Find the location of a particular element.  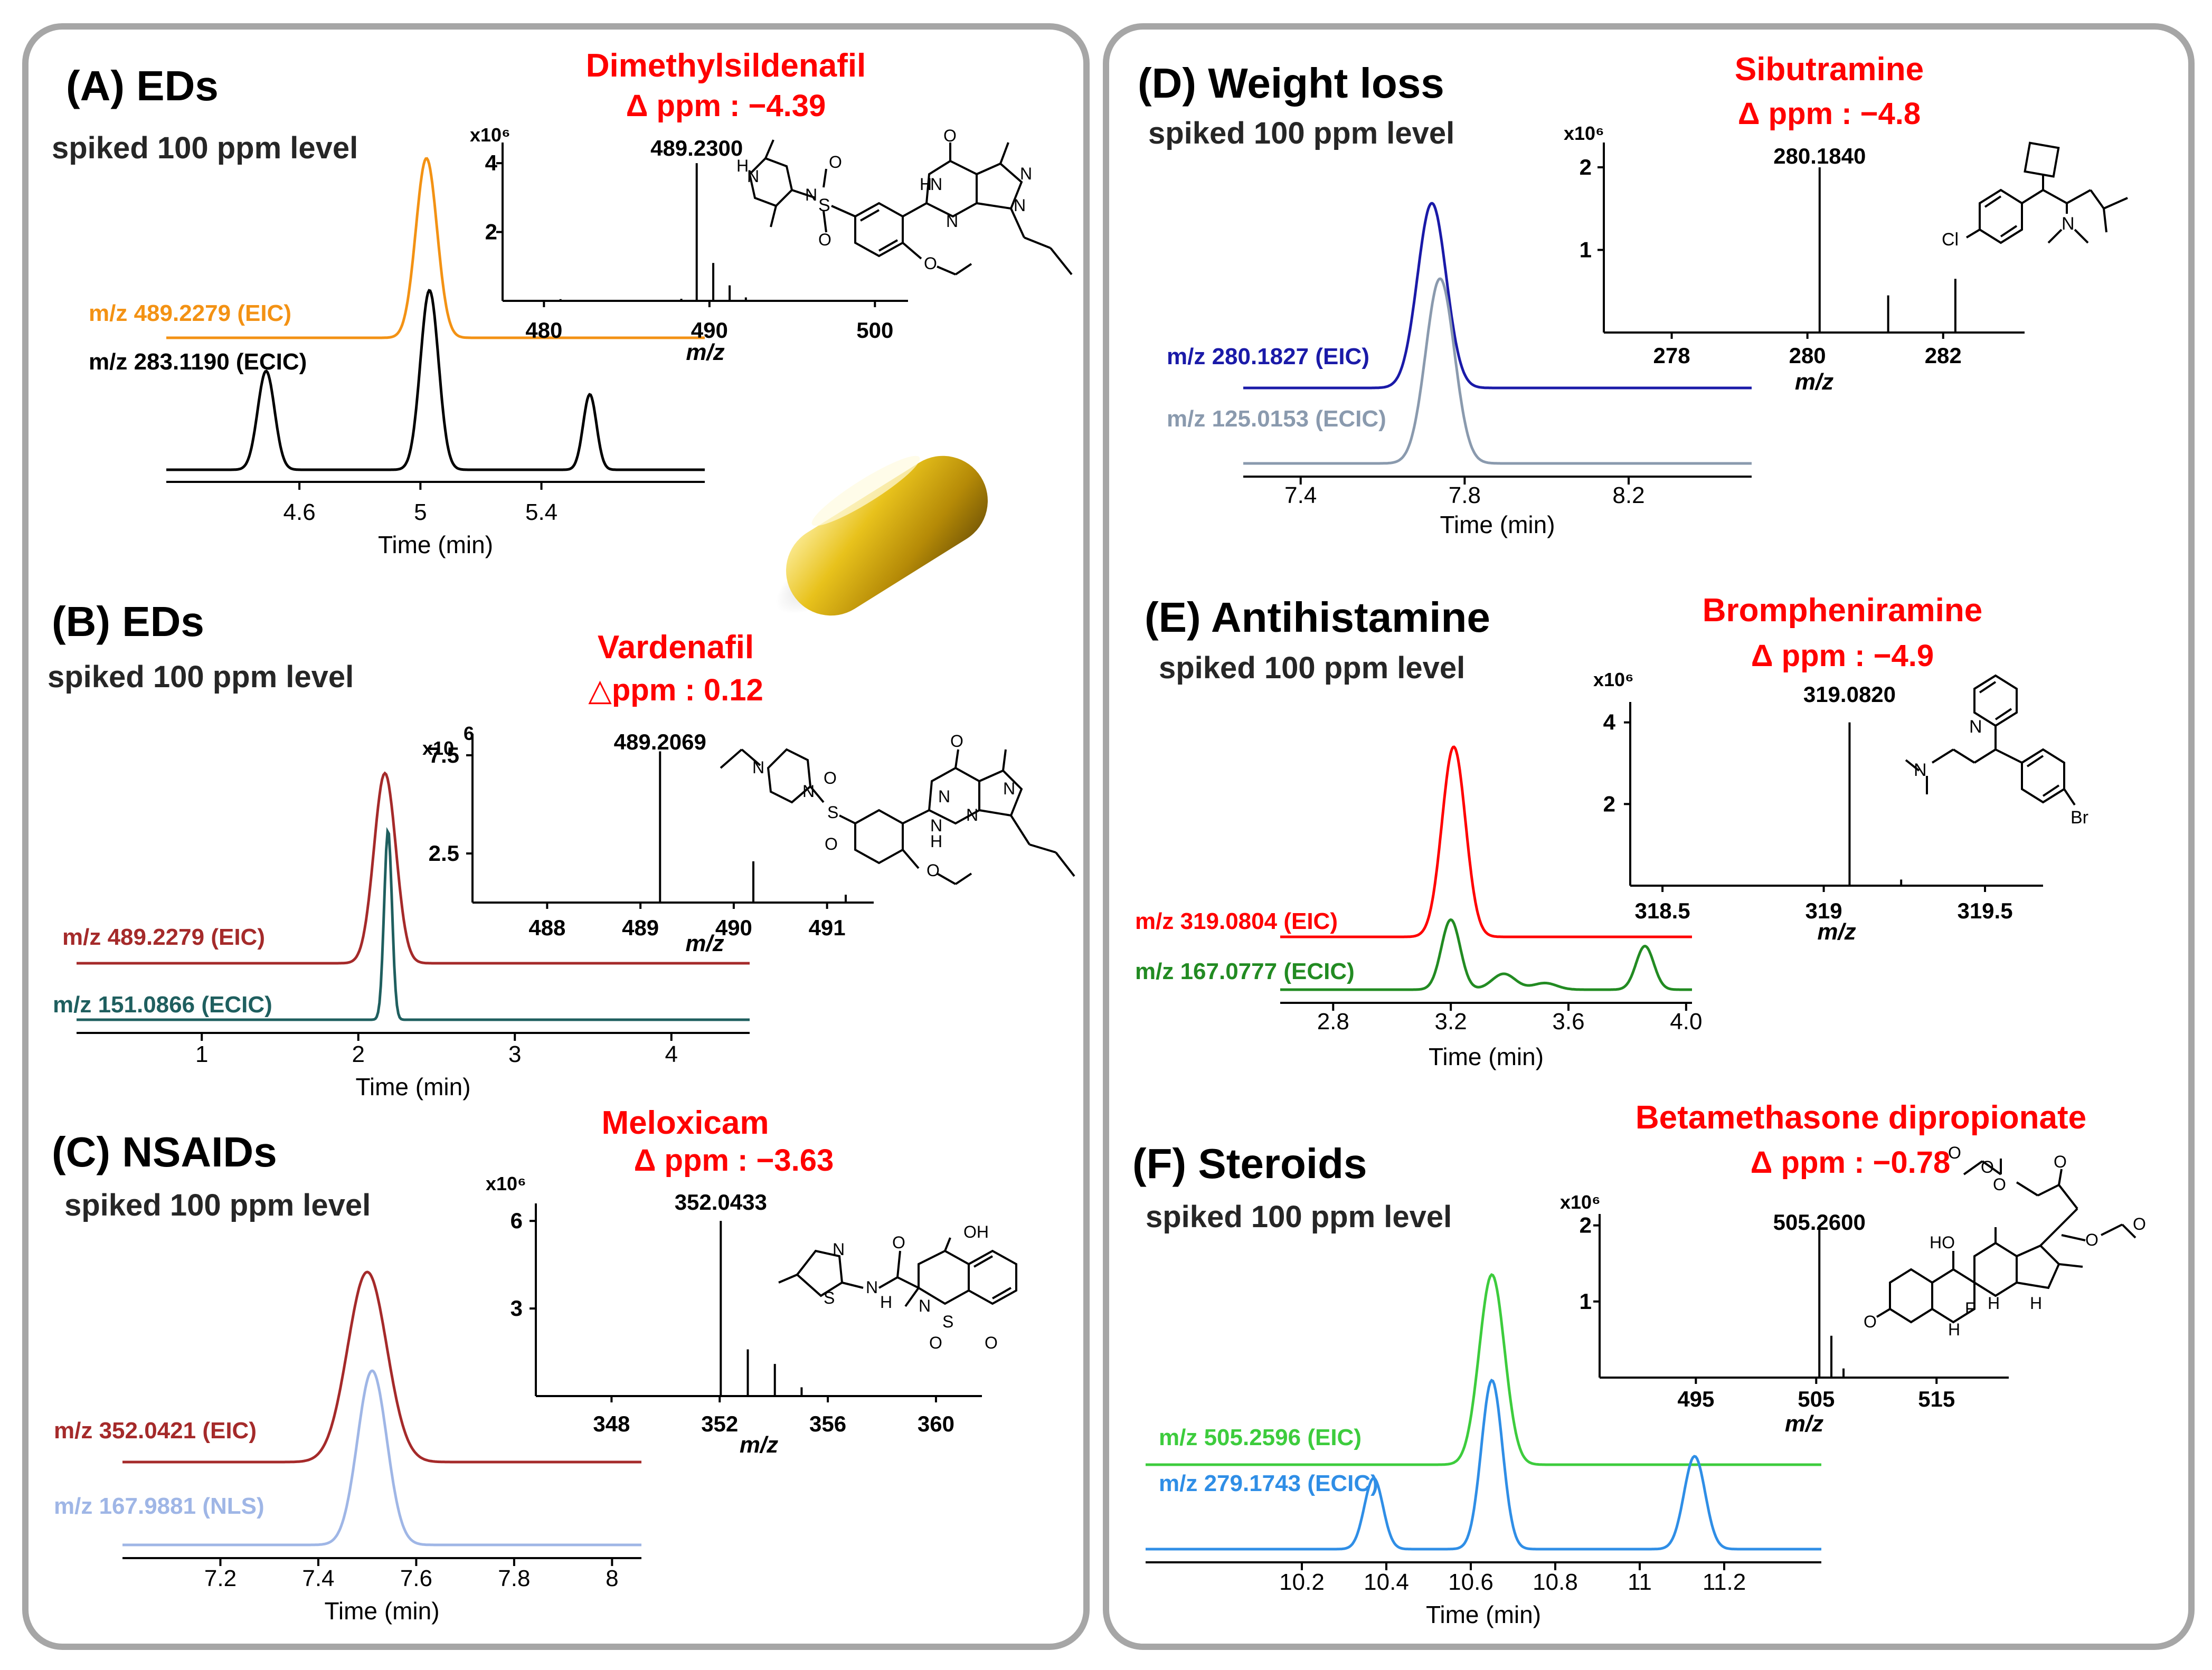

base-peak-label: 319.0820 is located at coordinates (1849, 694).